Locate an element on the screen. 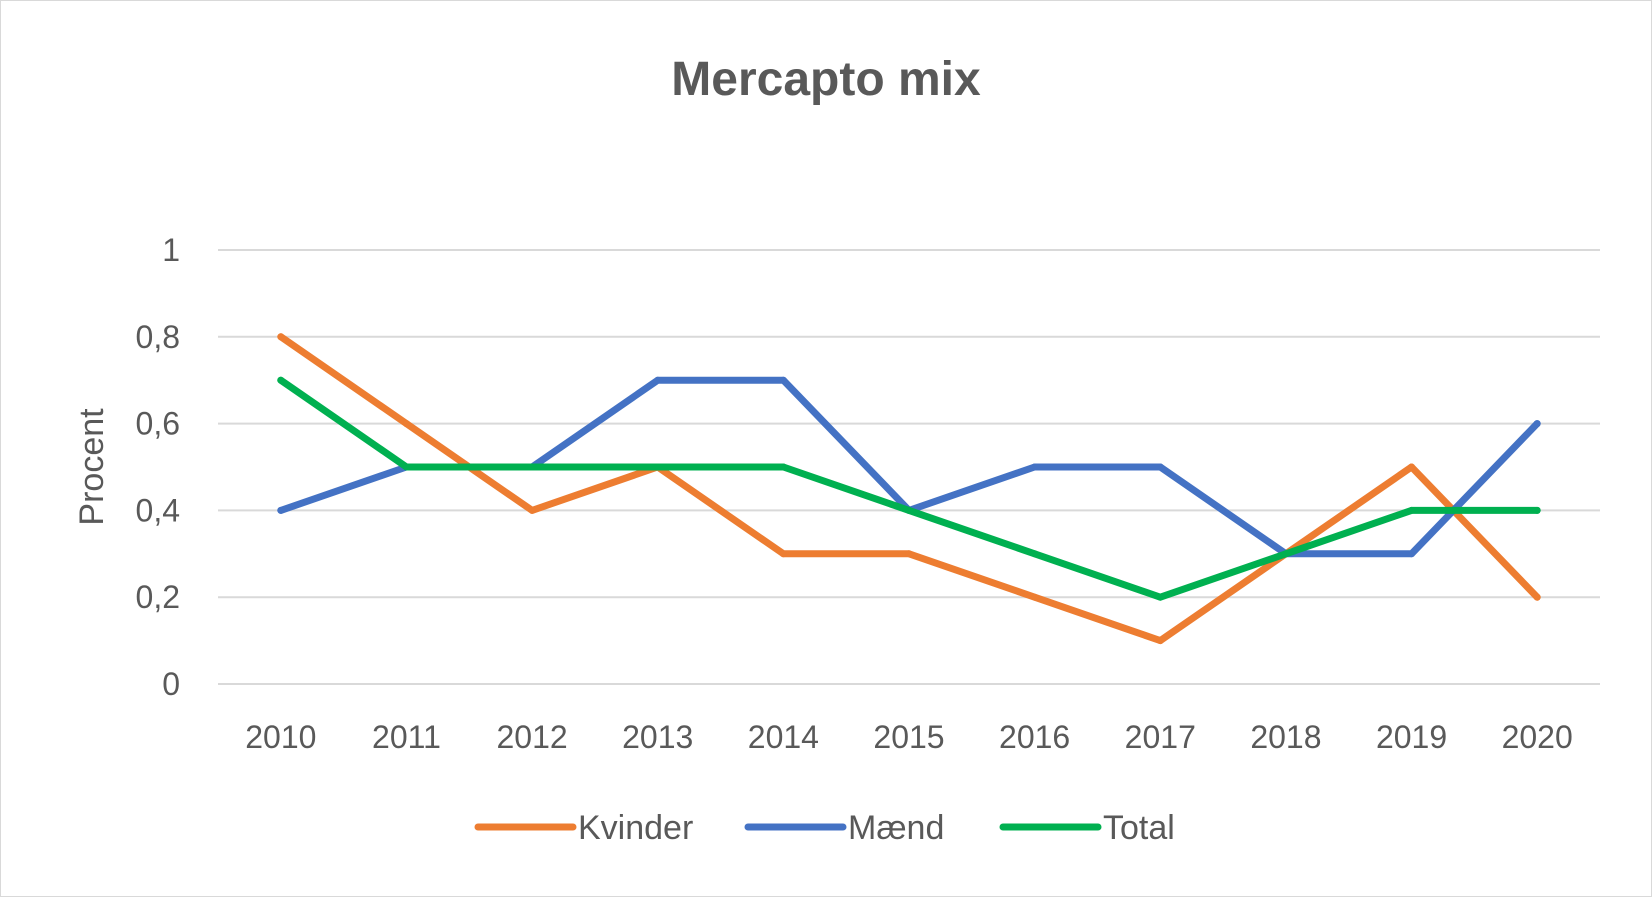 The image size is (1652, 897). x-tick-label: 2016 is located at coordinates (1034, 737).